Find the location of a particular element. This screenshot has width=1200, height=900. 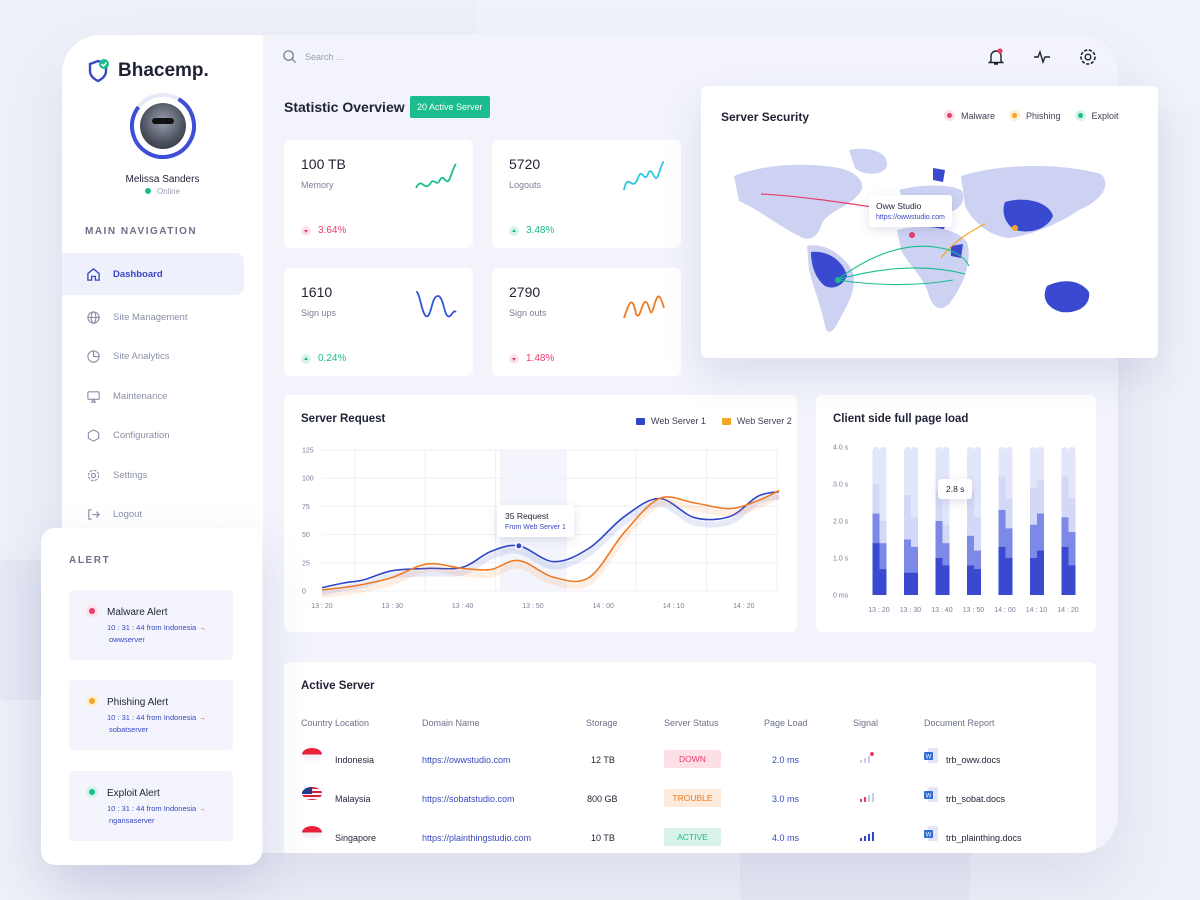

stat-card-signouts: 2790 Sign outs 1.48% is located at coordinates (586, 322).